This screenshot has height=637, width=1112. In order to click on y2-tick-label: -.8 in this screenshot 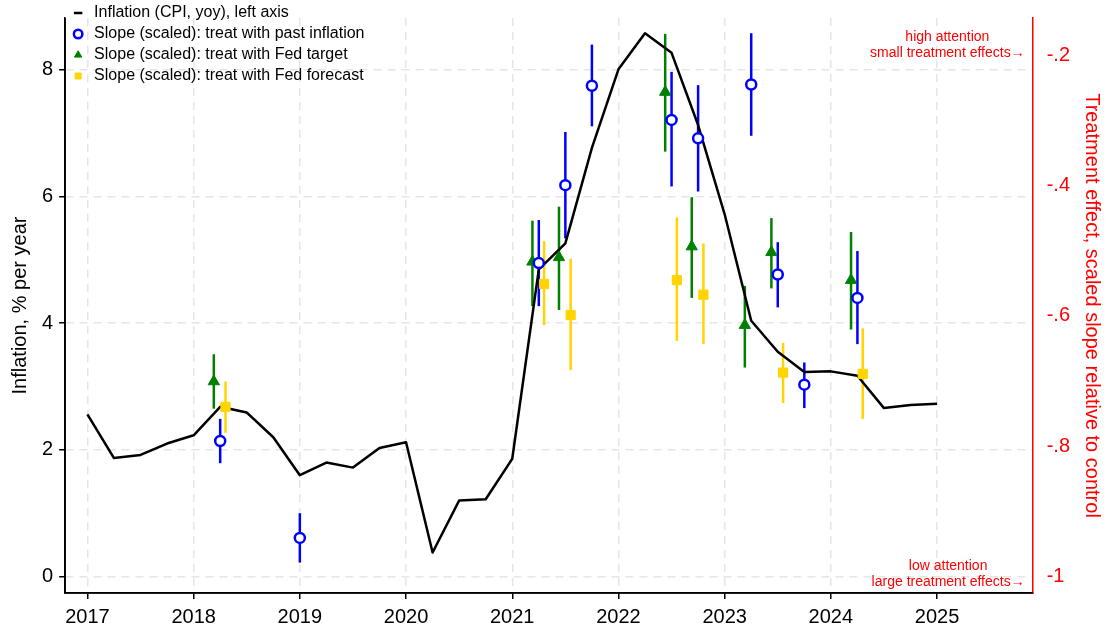, I will do `click(1058, 444)`.